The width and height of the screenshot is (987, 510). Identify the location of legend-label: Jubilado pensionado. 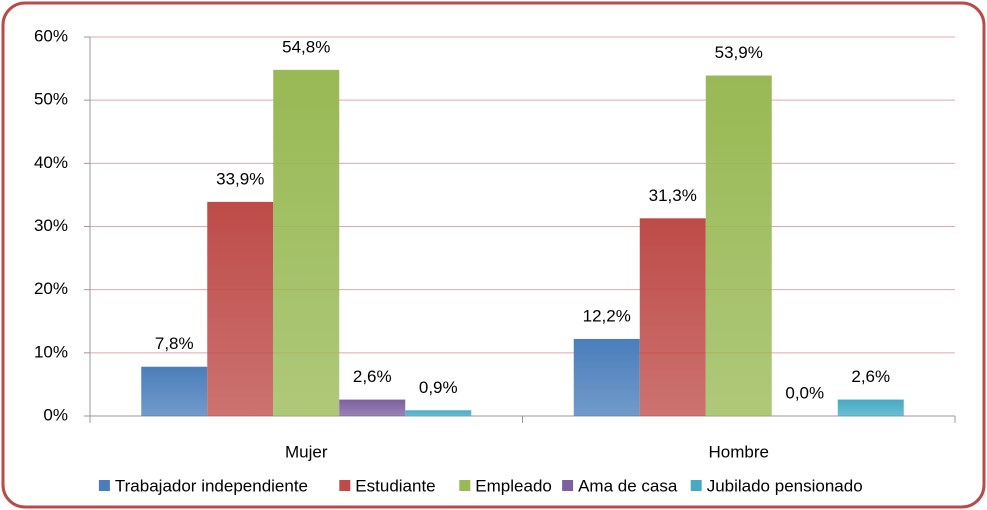
(785, 485).